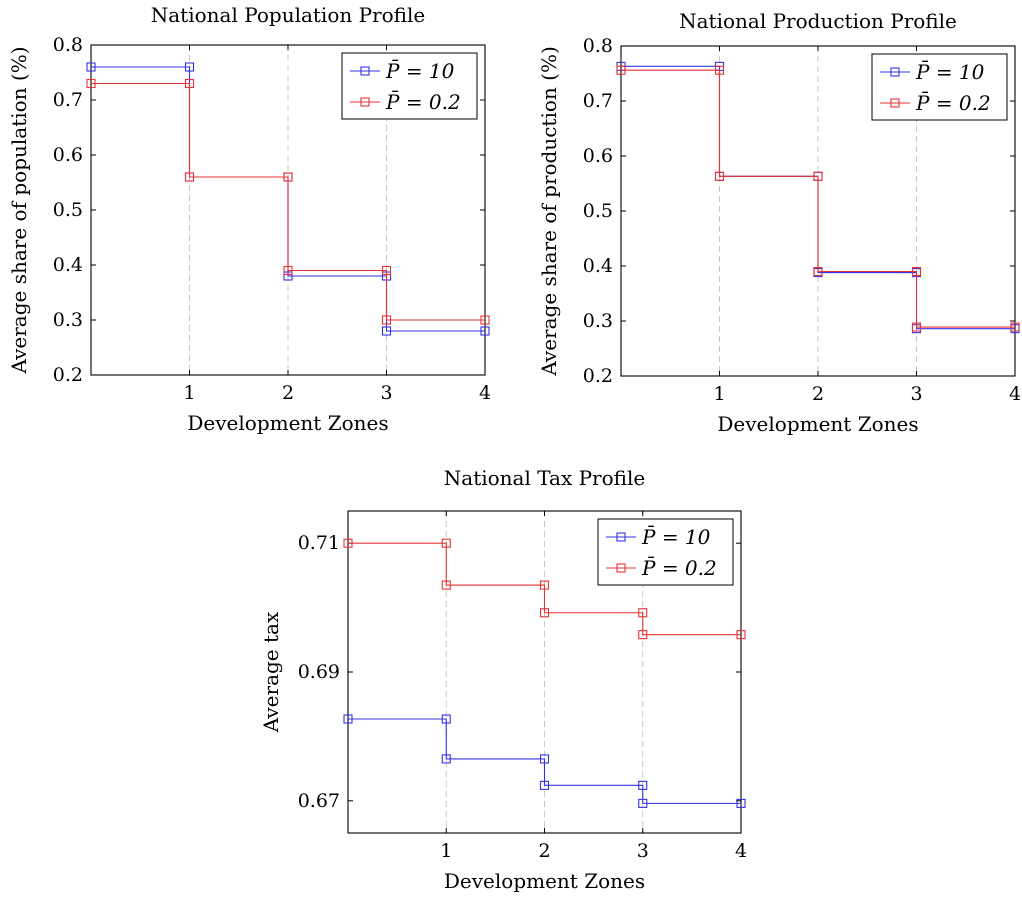 The height and width of the screenshot is (899, 1022). I want to click on y-tick-label: 0.67, so click(319, 801).